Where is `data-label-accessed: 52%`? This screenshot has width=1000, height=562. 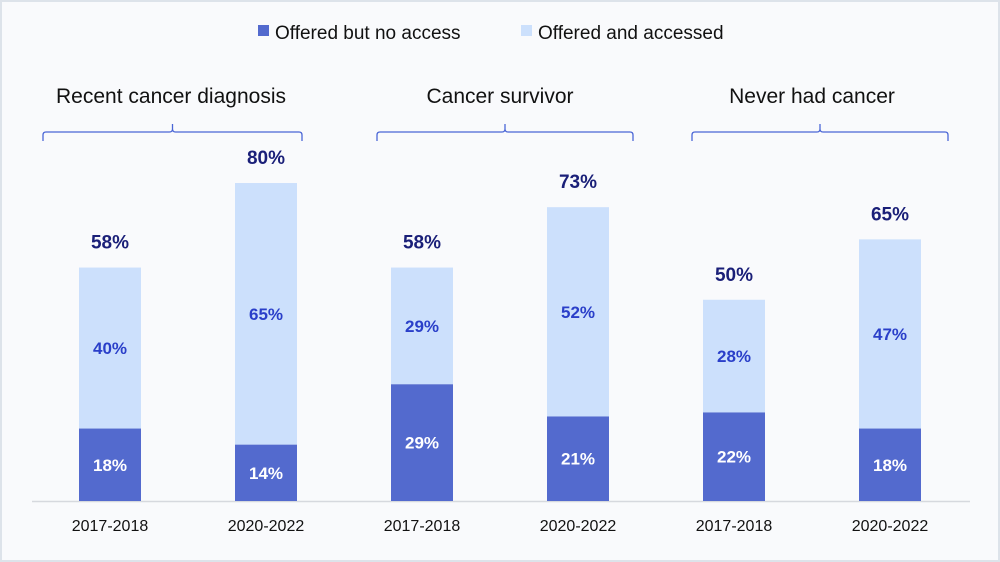
data-label-accessed: 52% is located at coordinates (578, 312).